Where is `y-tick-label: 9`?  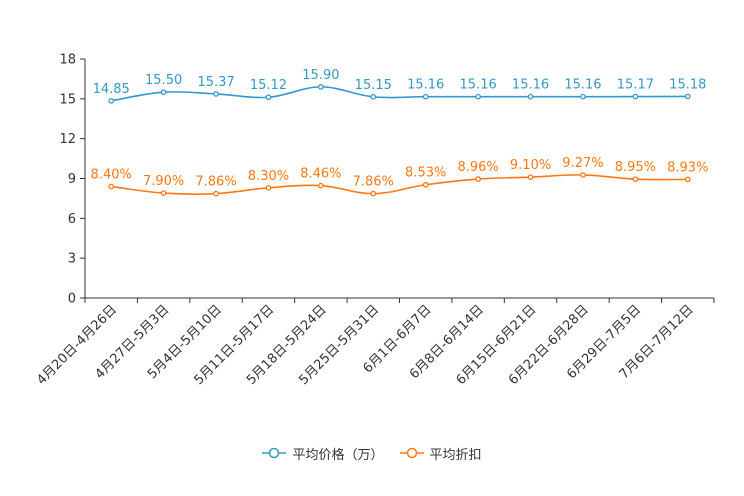
y-tick-label: 9 is located at coordinates (72, 179).